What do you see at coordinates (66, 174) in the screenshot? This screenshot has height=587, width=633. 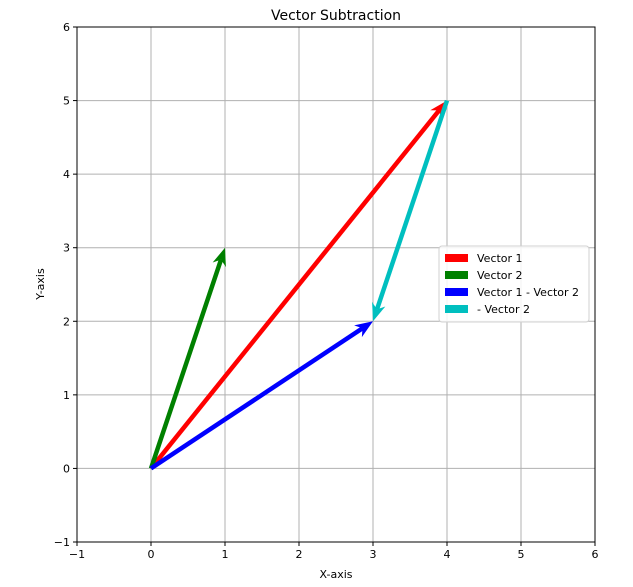 I see `y-tick-label: 4` at bounding box center [66, 174].